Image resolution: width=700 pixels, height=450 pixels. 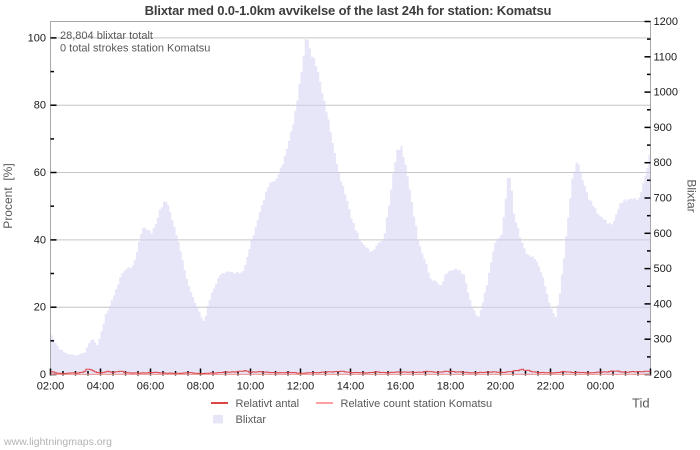 I want to click on svg-text: 800, so click(x=663, y=163).